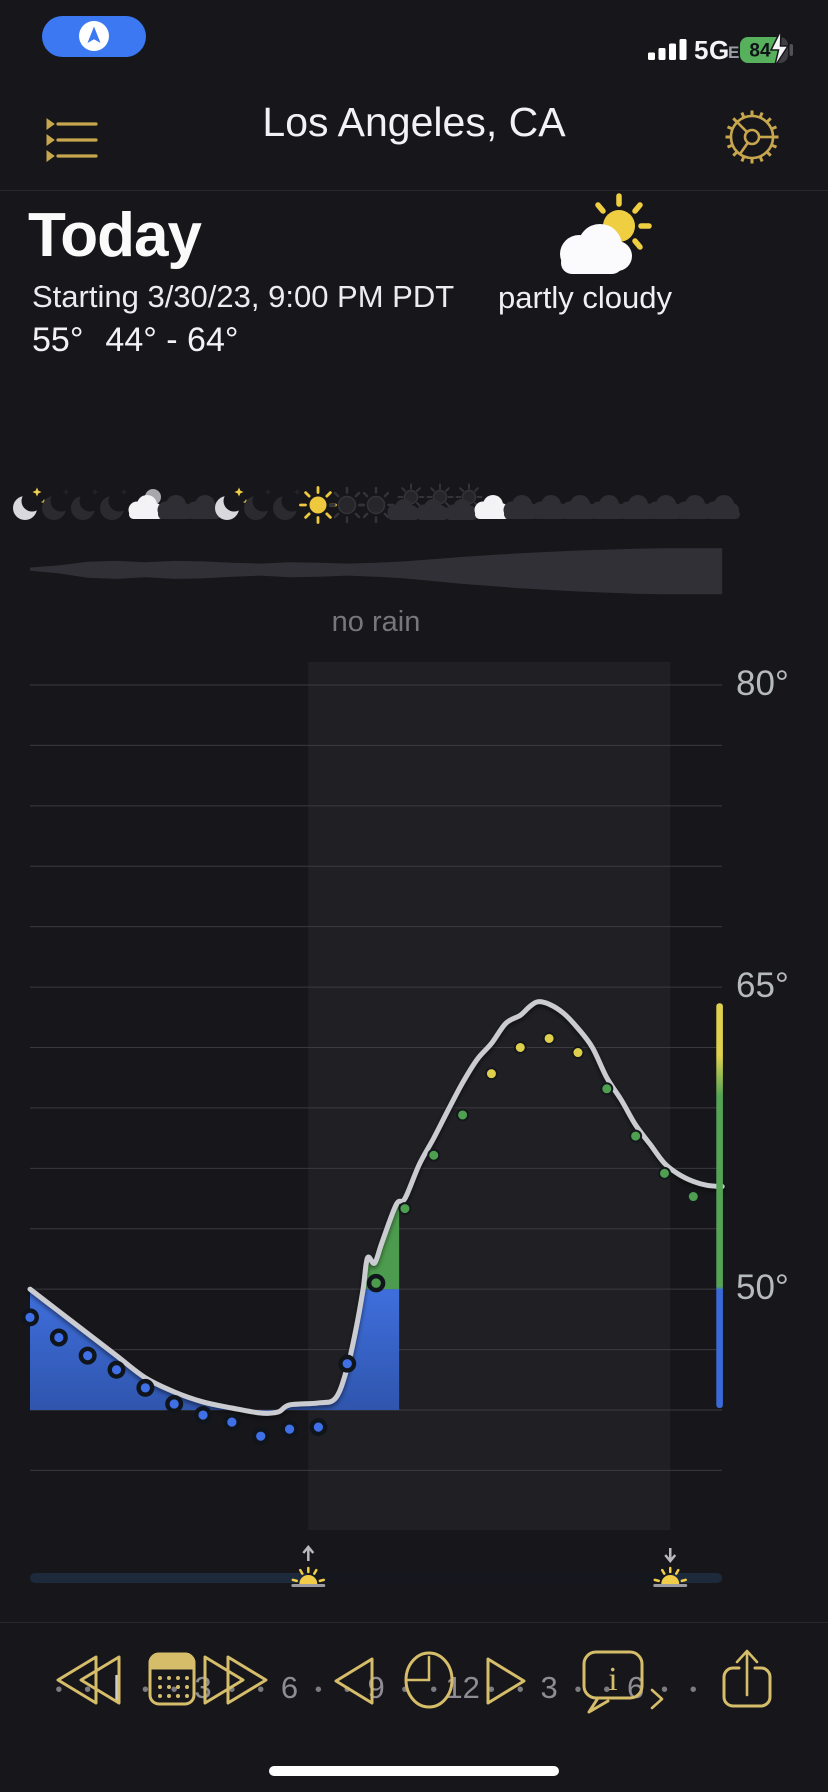 The width and height of the screenshot is (828, 1792). Describe the element at coordinates (753, 137) in the screenshot. I see `time-dial-button` at that location.